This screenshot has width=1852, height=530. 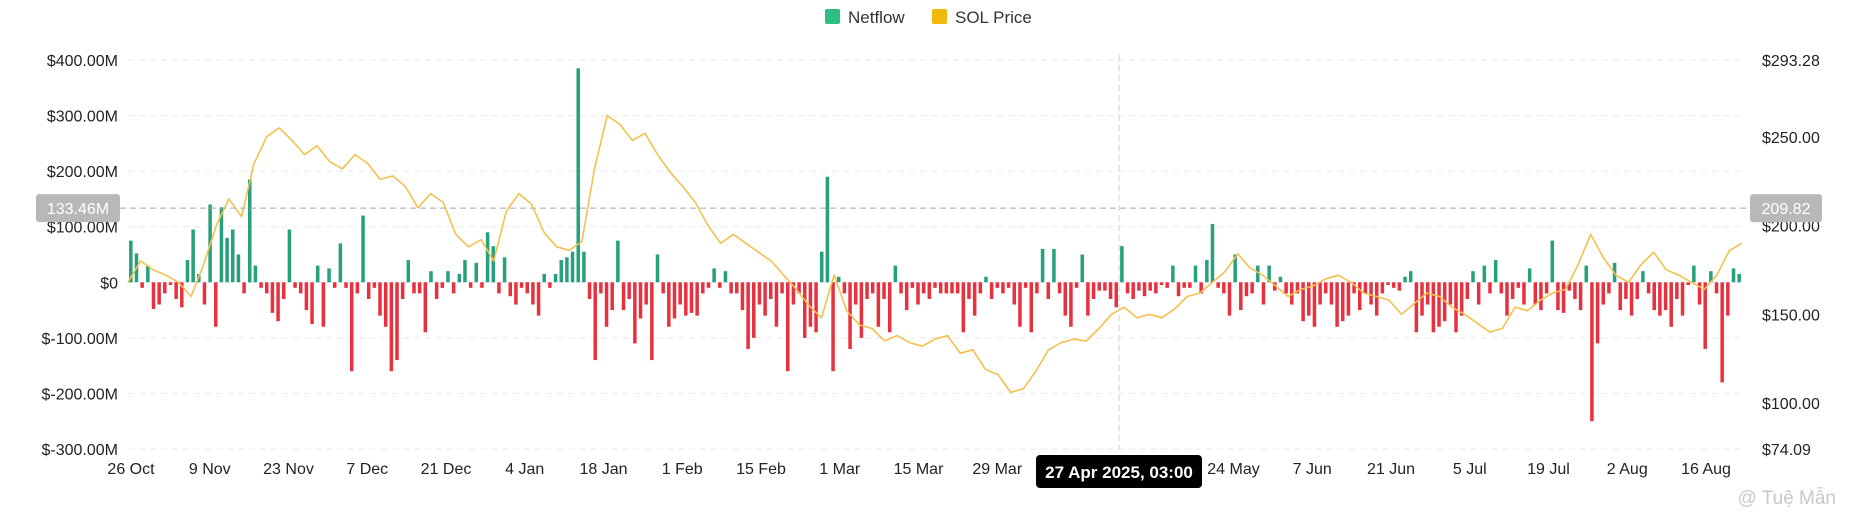 I want to click on x-tick-label: 4 Jan, so click(x=524, y=469).